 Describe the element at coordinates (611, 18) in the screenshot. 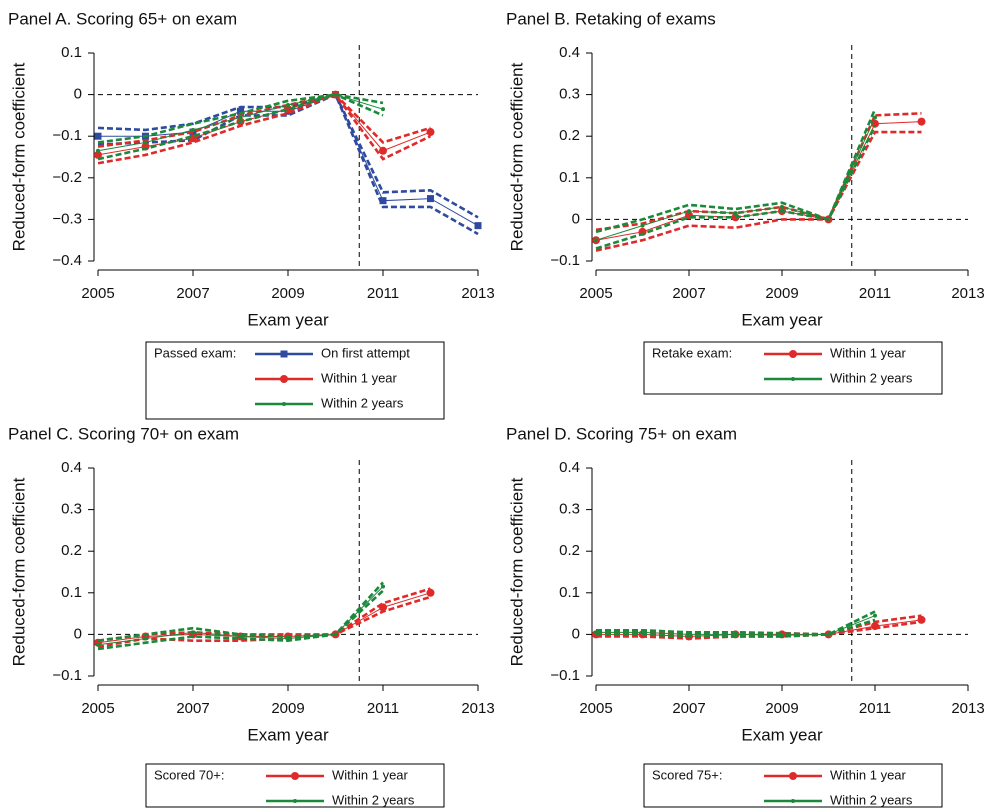

I see `panel-title: Panel B. Retaking of exams` at that location.